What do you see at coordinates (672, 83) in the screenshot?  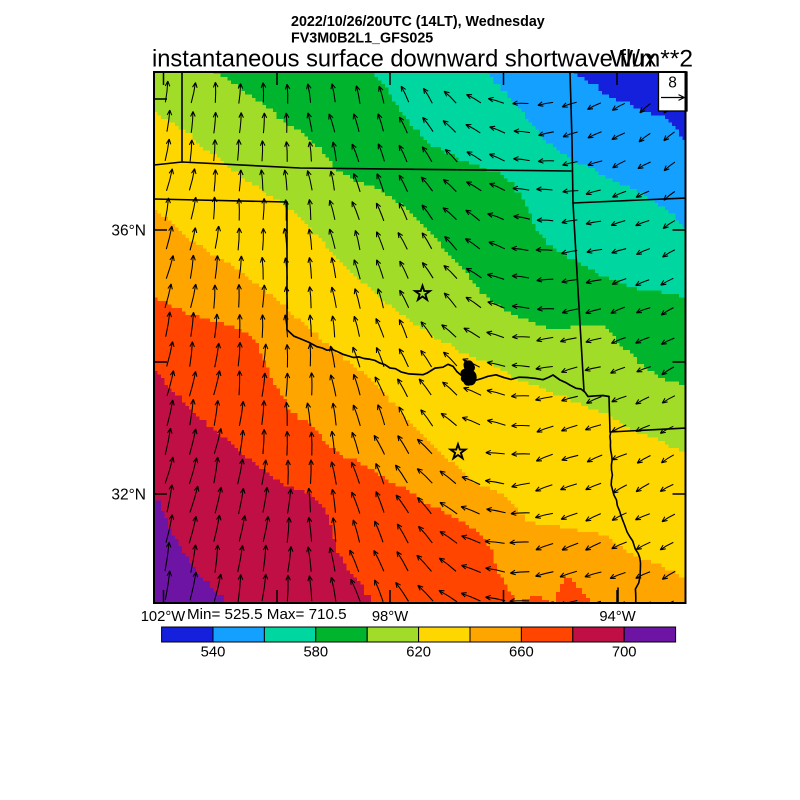 I see `svg-text: 8` at bounding box center [672, 83].